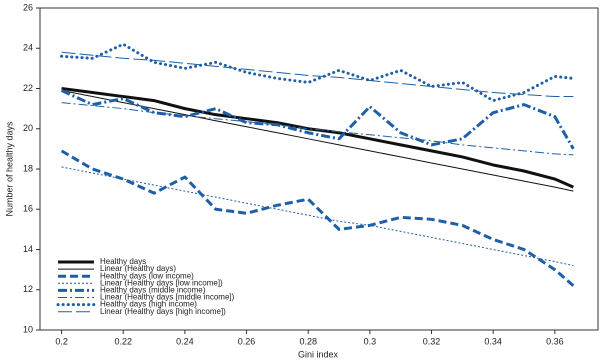 The width and height of the screenshot is (611, 363). What do you see at coordinates (432, 341) in the screenshot?
I see `x-tick-label: 0.32` at bounding box center [432, 341].